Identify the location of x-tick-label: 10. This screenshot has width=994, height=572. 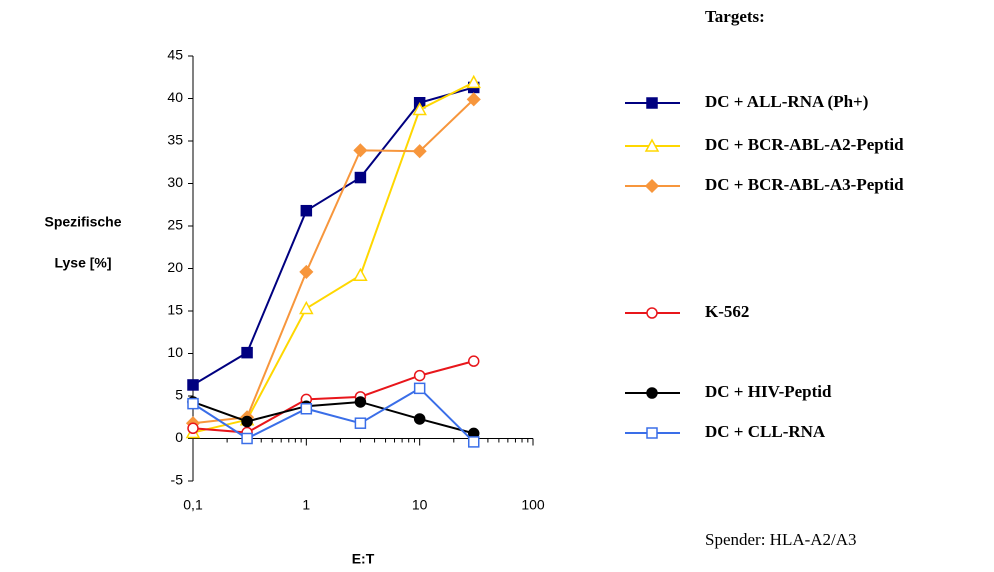
(420, 505).